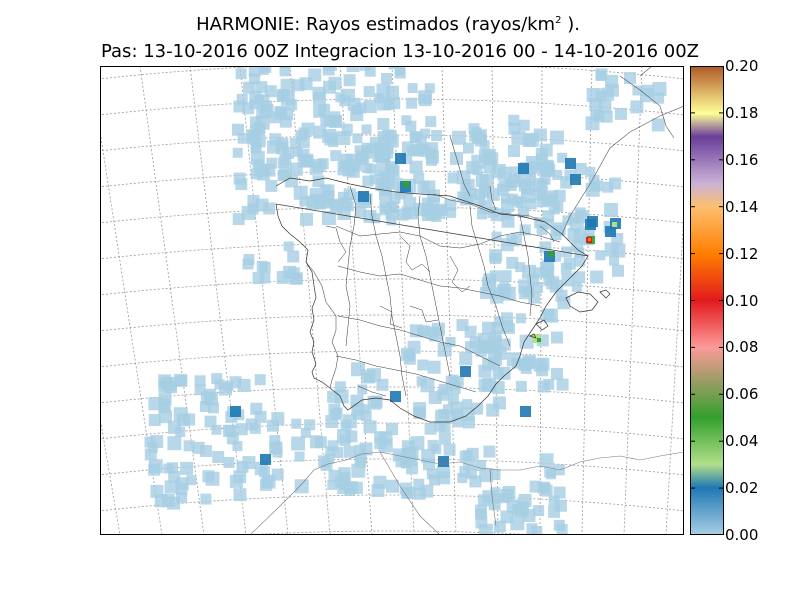 The image size is (800, 600). I want to click on colorbar-tick-label: 0.18, so click(742, 112).